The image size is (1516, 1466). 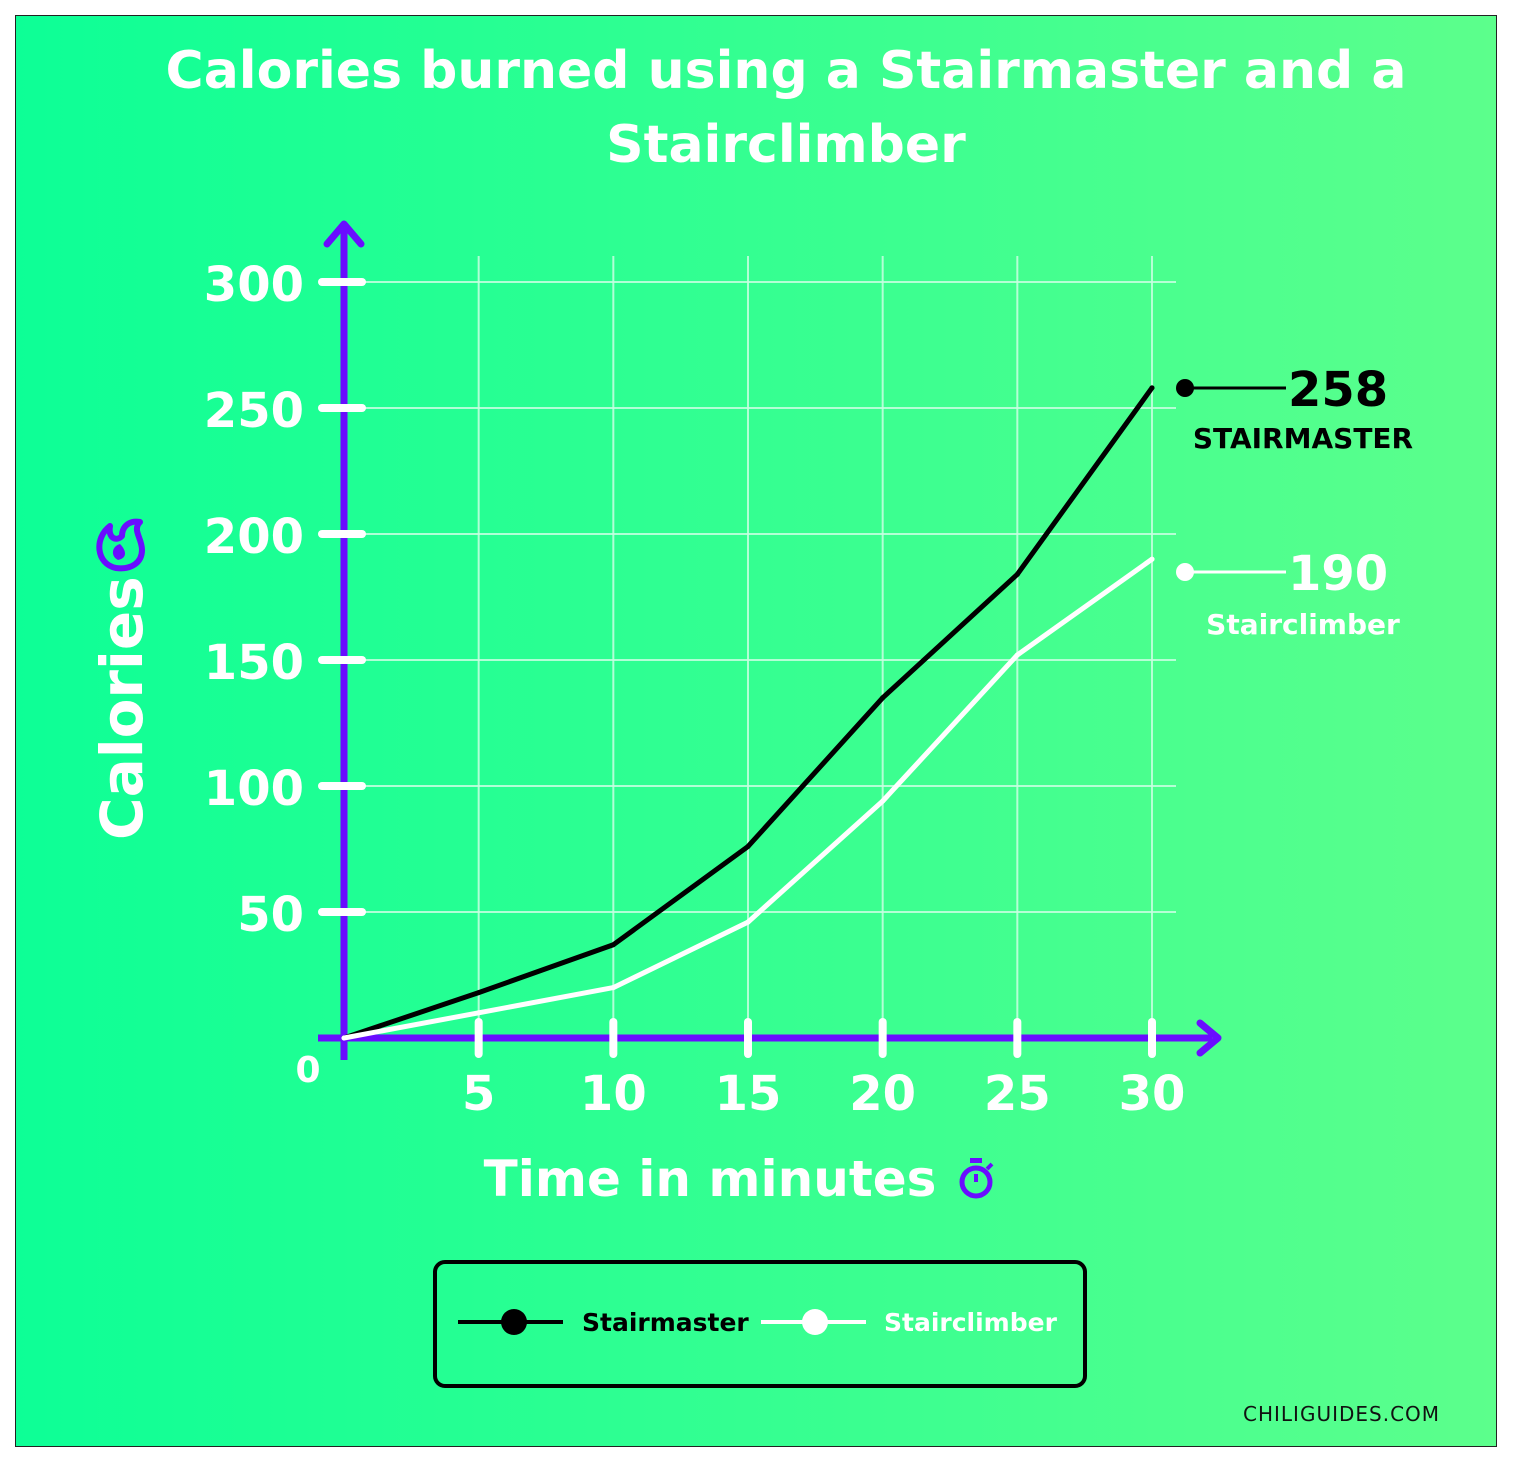 I want to click on legend-item-stairclimber: Stairclimber, so click(x=909, y=1322).